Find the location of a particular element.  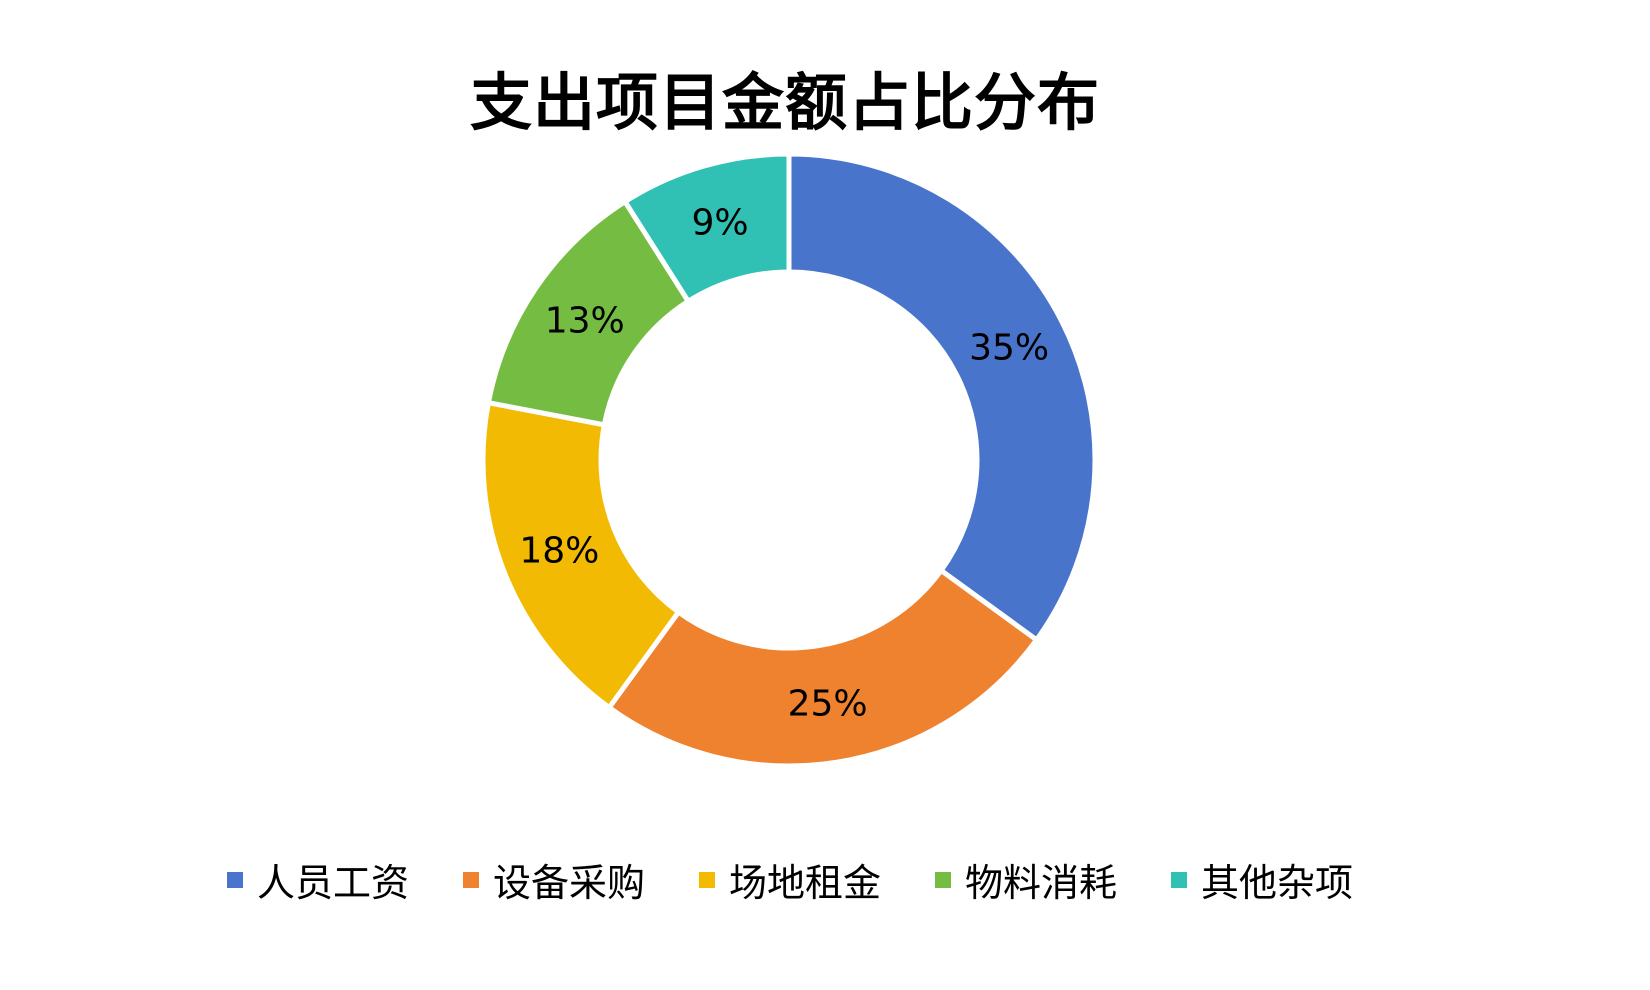

legend-item: 设备采购 is located at coordinates (553, 879).